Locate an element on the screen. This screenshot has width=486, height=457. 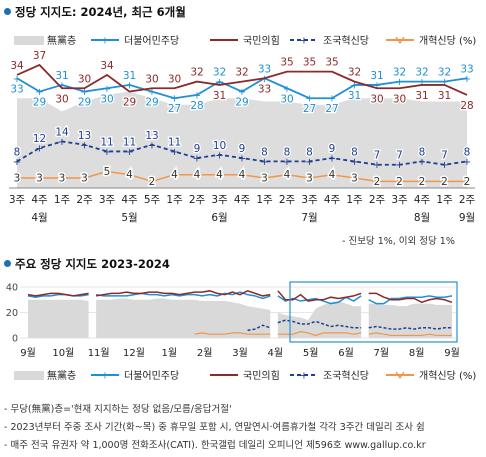
label-rebuild: 12 is located at coordinates (39, 139).